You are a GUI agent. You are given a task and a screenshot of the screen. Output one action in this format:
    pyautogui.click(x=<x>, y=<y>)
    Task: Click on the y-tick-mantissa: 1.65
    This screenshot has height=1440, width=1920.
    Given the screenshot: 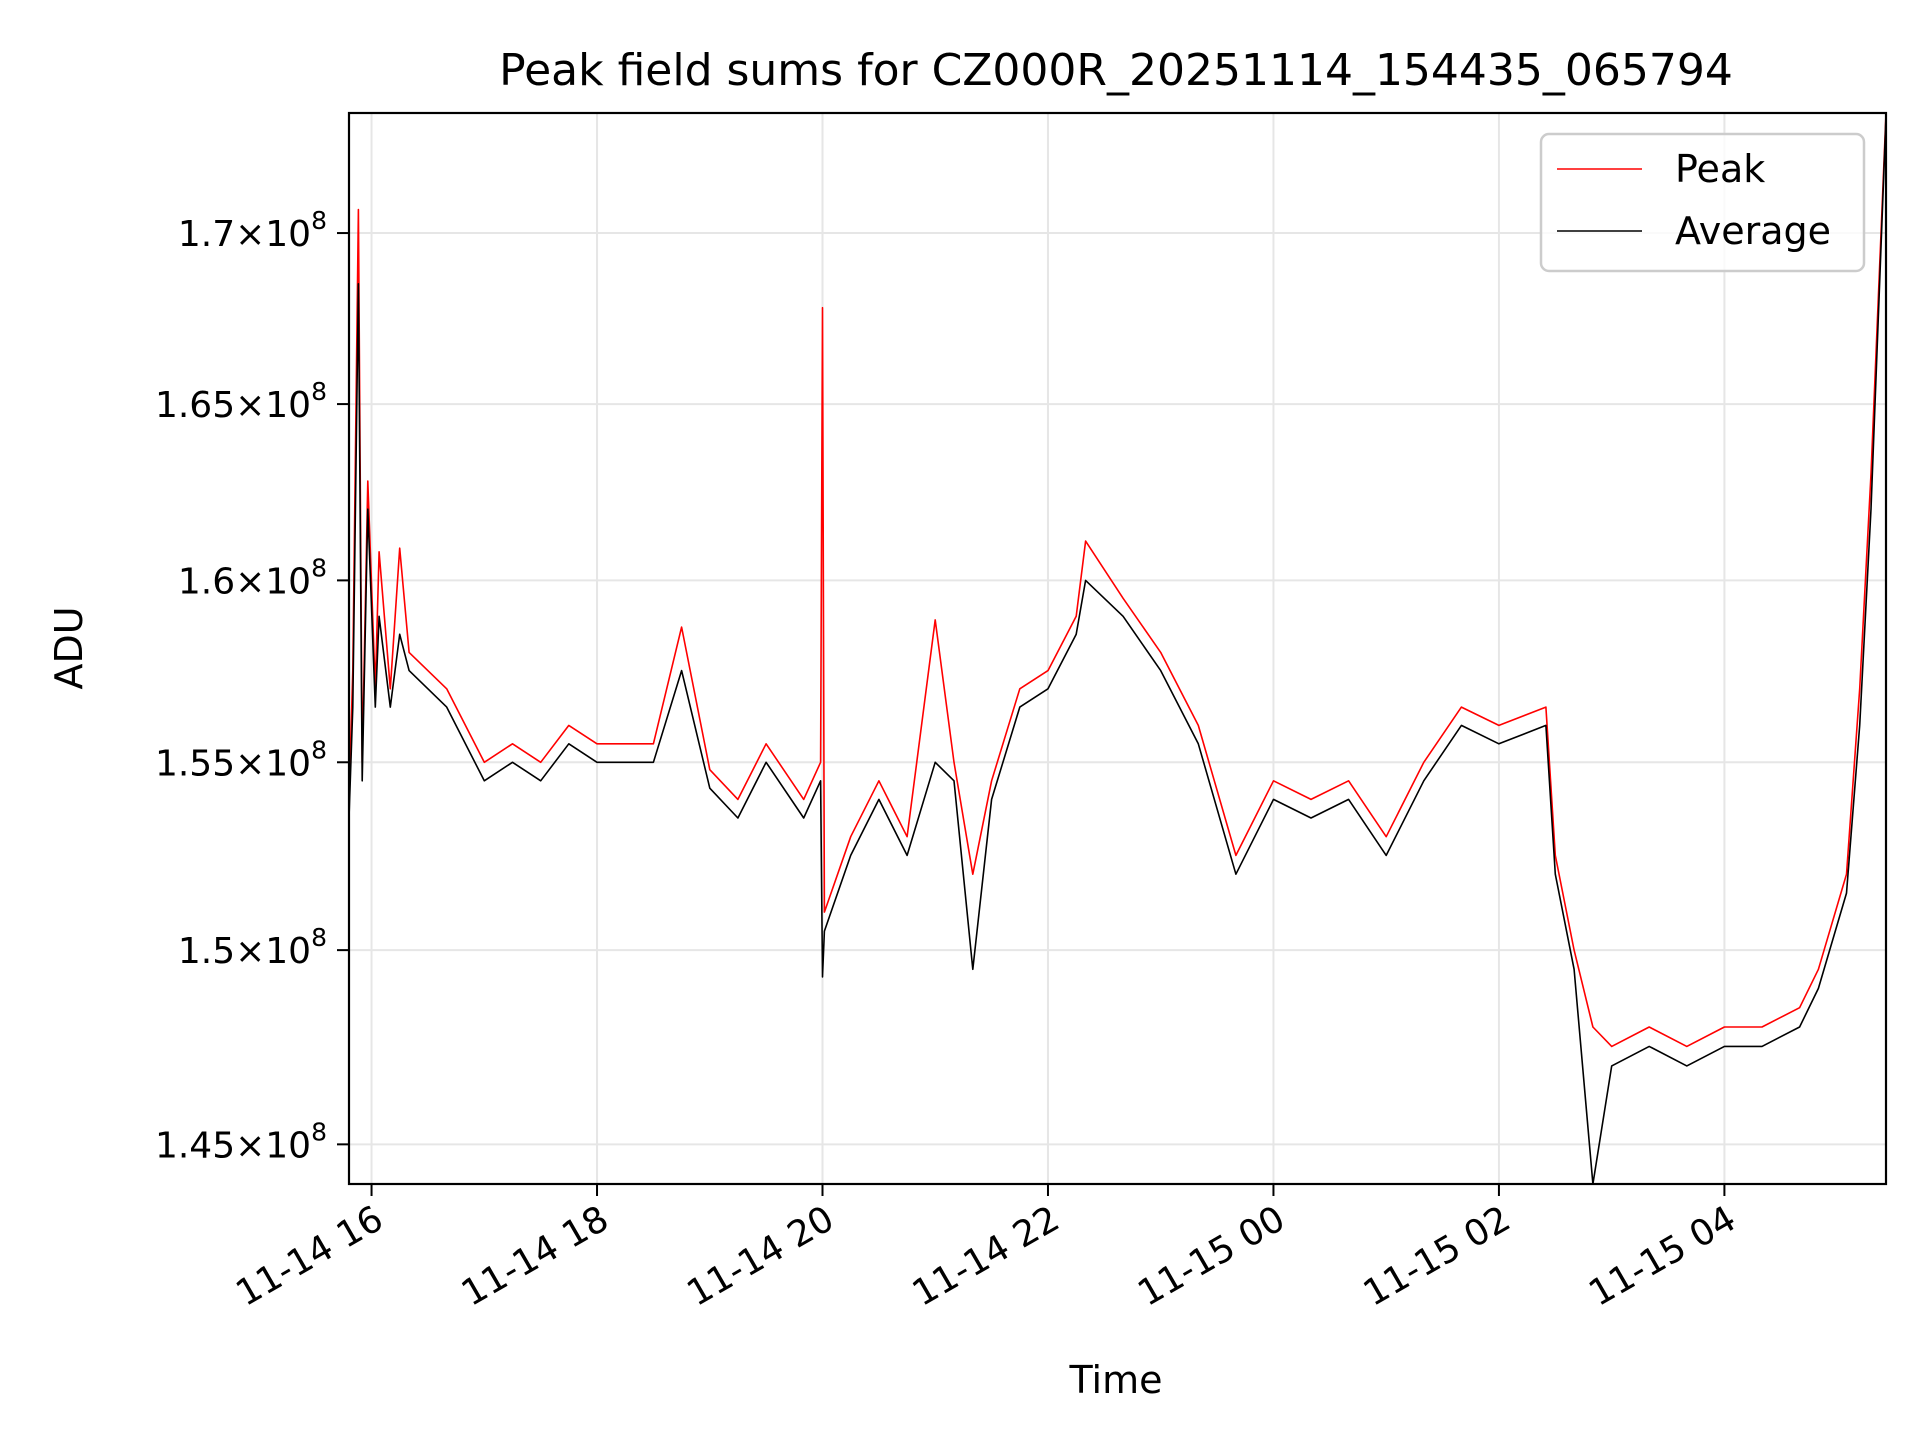 What is the action you would take?
    pyautogui.click(x=195, y=405)
    